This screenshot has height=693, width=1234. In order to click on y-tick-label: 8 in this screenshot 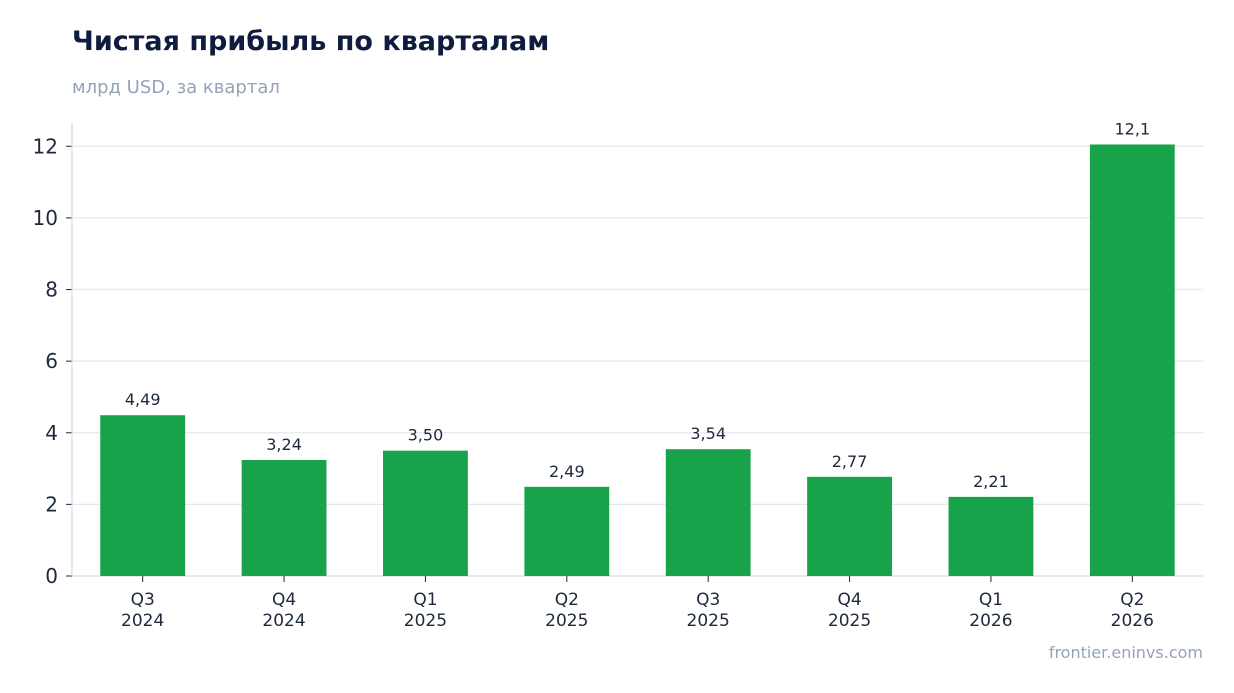, I will do `click(51, 290)`.